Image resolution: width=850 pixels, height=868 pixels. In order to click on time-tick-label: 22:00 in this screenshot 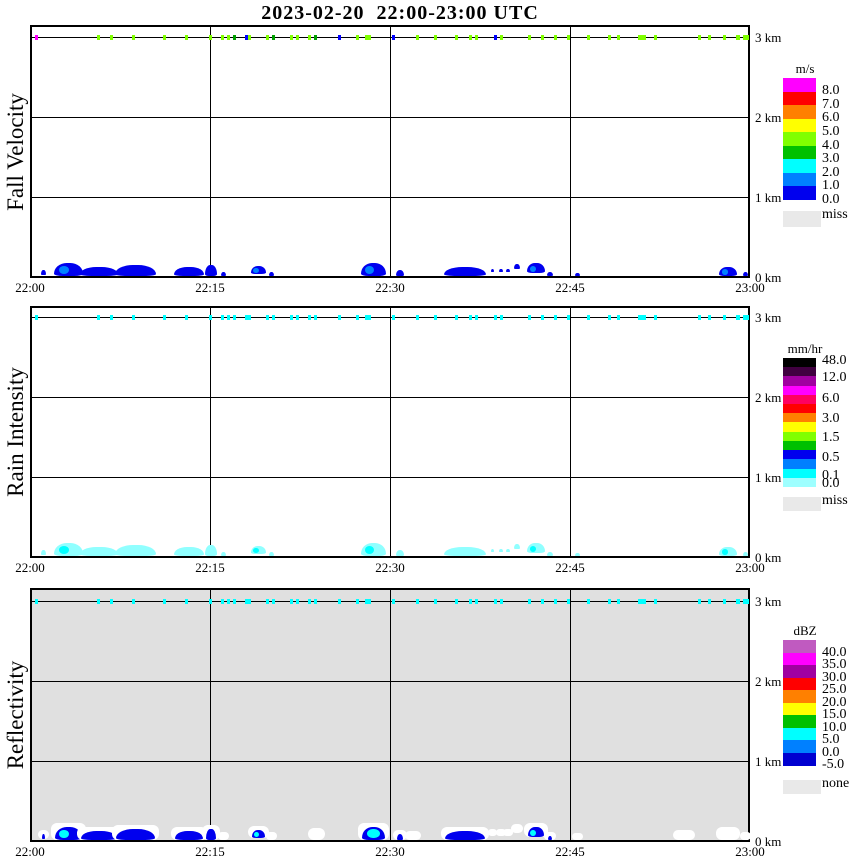, I will do `click(30, 851)`.